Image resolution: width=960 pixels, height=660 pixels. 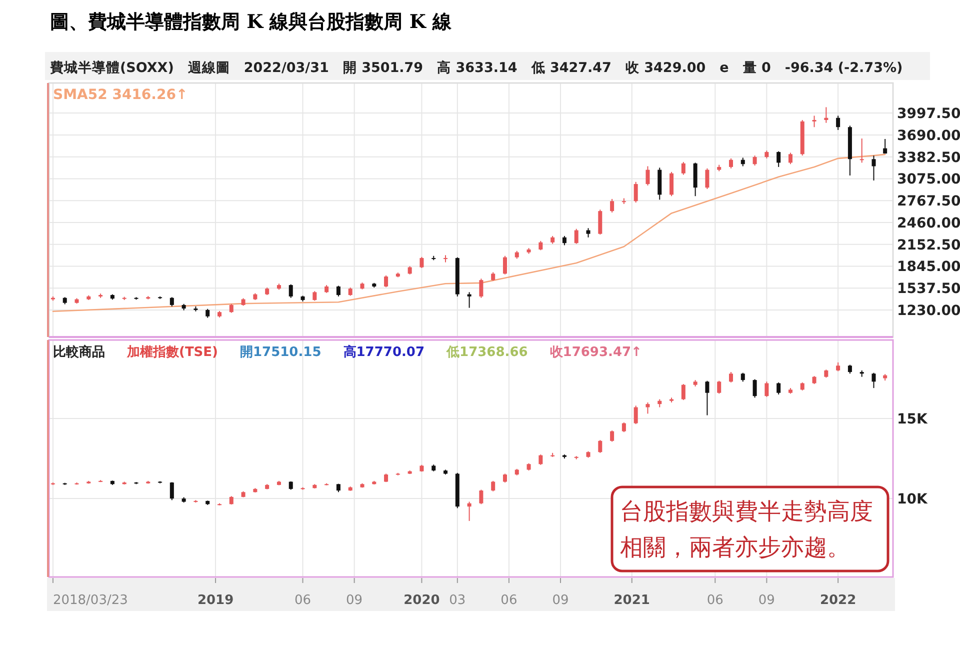 What do you see at coordinates (928, 136) in the screenshot?
I see `y-tick-label: 3690.00` at bounding box center [928, 136].